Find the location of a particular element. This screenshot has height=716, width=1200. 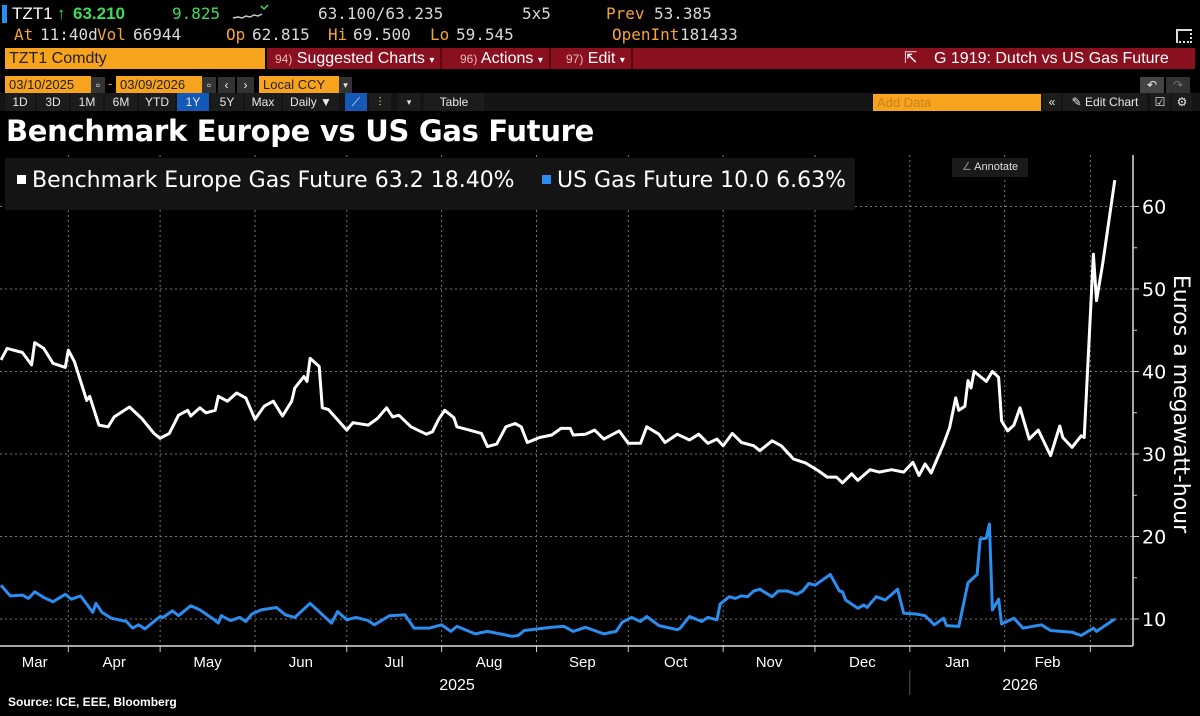

start-date-field: 03/10/2025 is located at coordinates (48, 85).